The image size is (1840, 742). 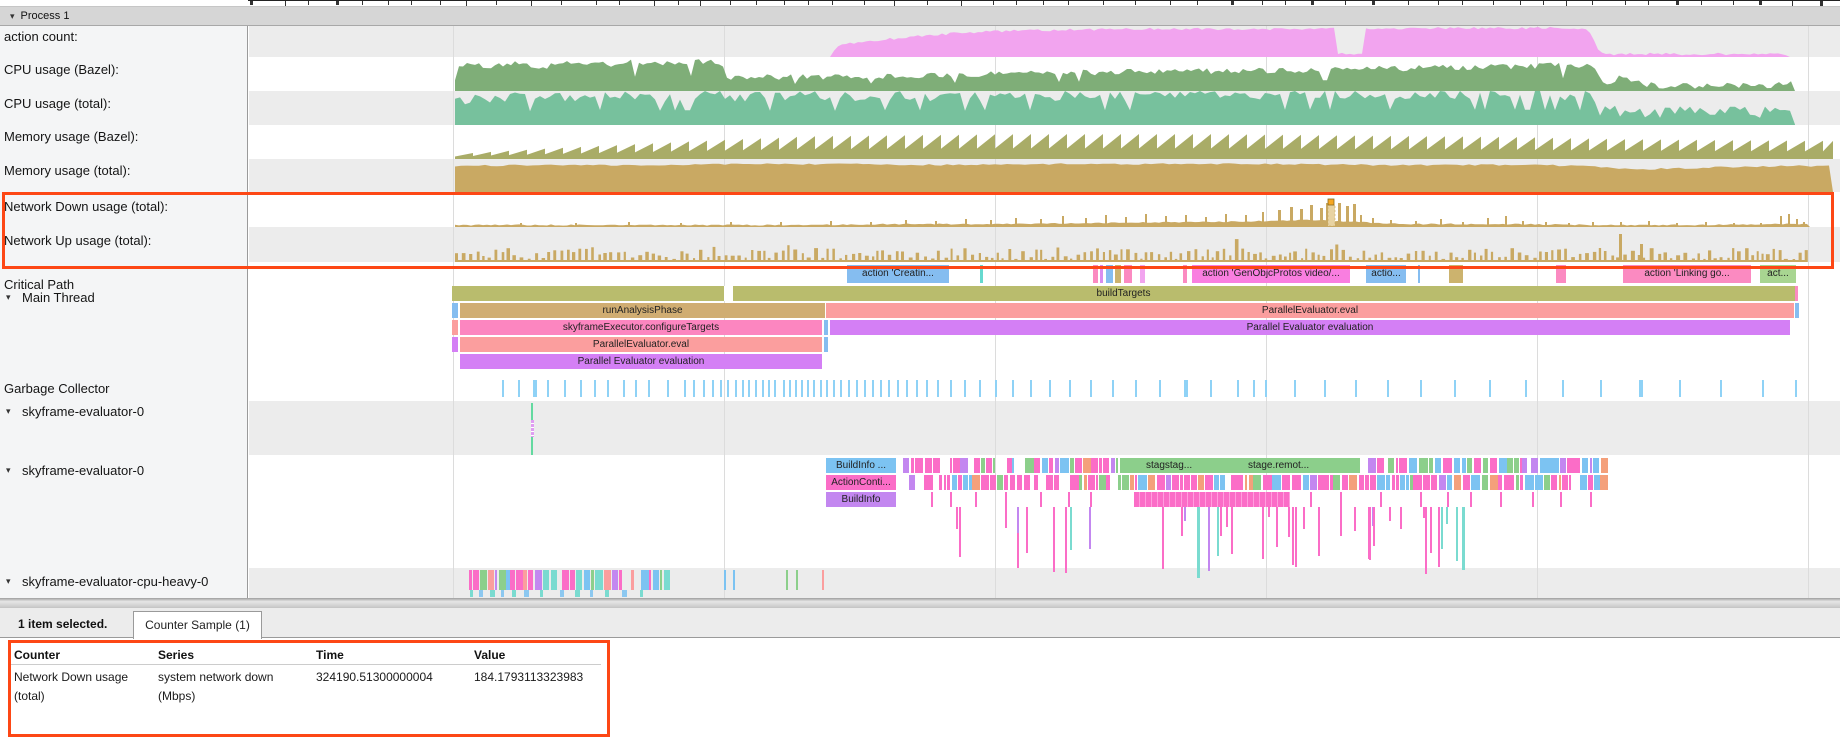 What do you see at coordinates (920, 108) in the screenshot?
I see `counter-chart-cpu-total` at bounding box center [920, 108].